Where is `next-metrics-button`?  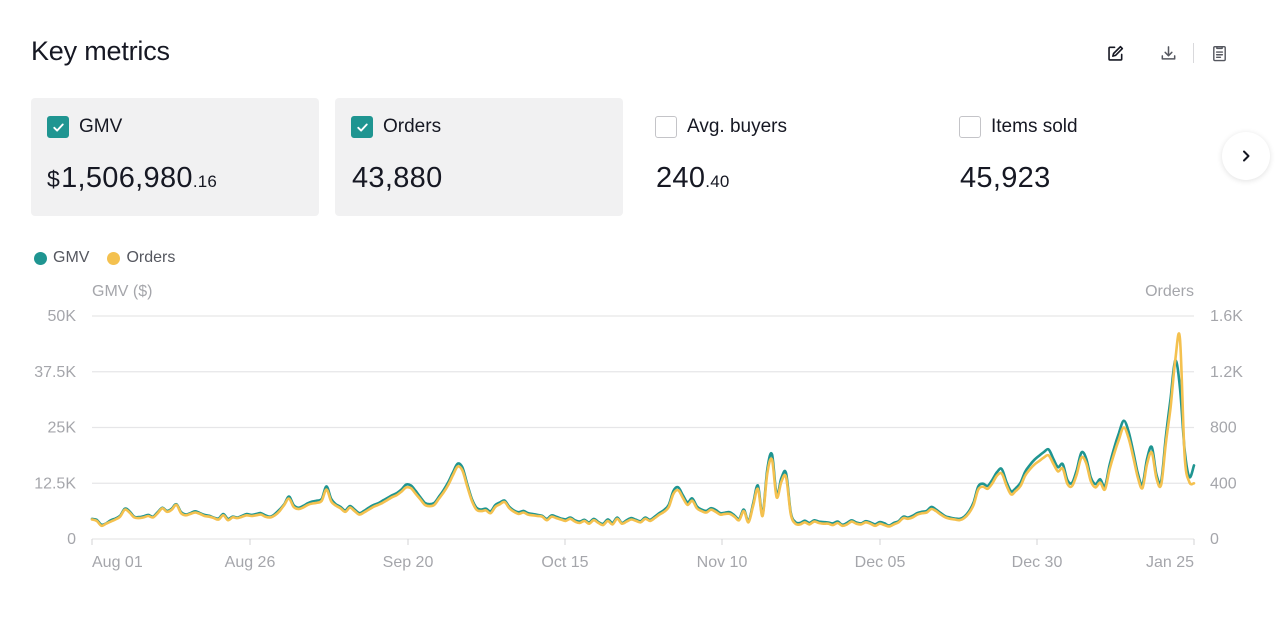
next-metrics-button is located at coordinates (1246, 156).